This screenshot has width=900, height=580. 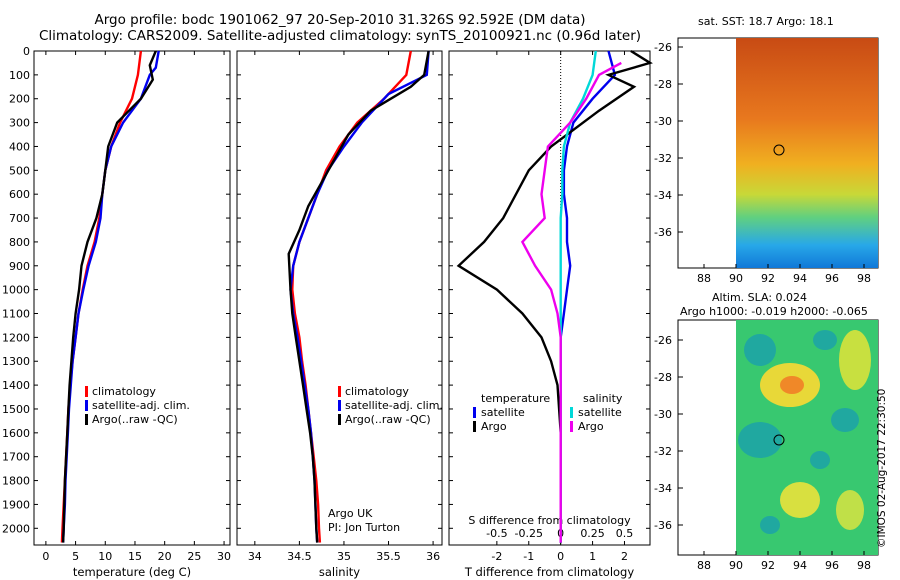 I want to click on y-tick-label: 400, so click(x=19, y=146).